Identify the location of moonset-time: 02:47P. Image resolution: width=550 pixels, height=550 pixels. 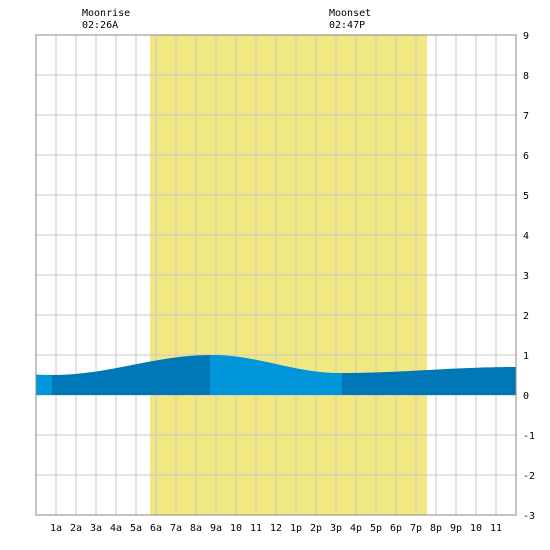
(347, 25).